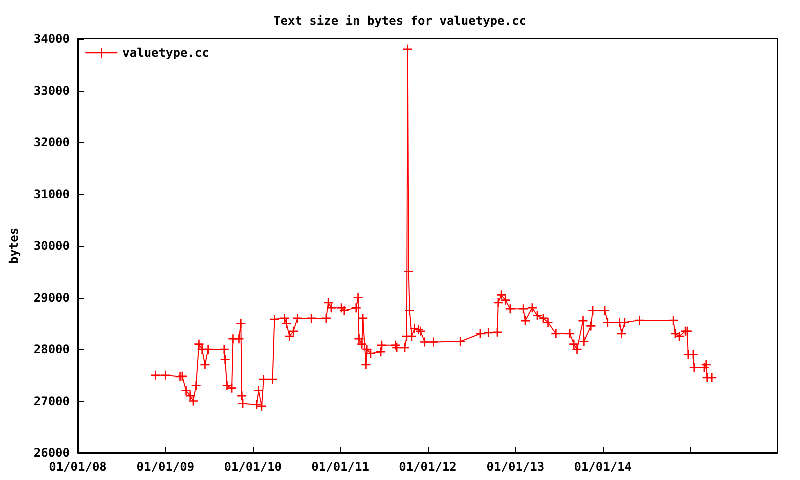 Image resolution: width=800 pixels, height=480 pixels. I want to click on y-tick-label: 27000, so click(52, 401).